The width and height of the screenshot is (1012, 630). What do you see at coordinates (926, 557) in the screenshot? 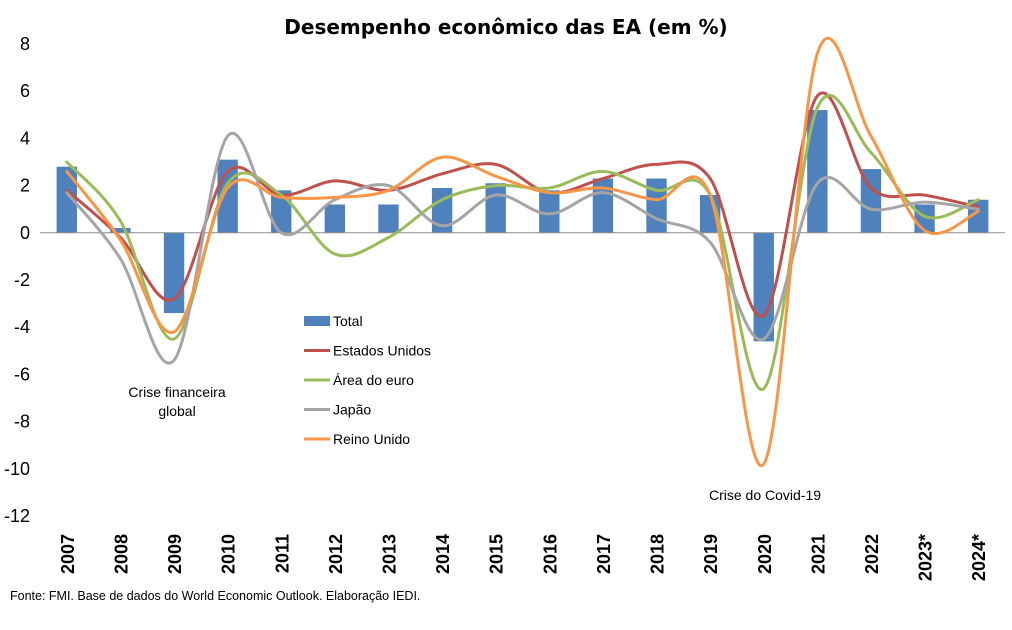
I see `x-tick-label: 2023*` at bounding box center [926, 557].